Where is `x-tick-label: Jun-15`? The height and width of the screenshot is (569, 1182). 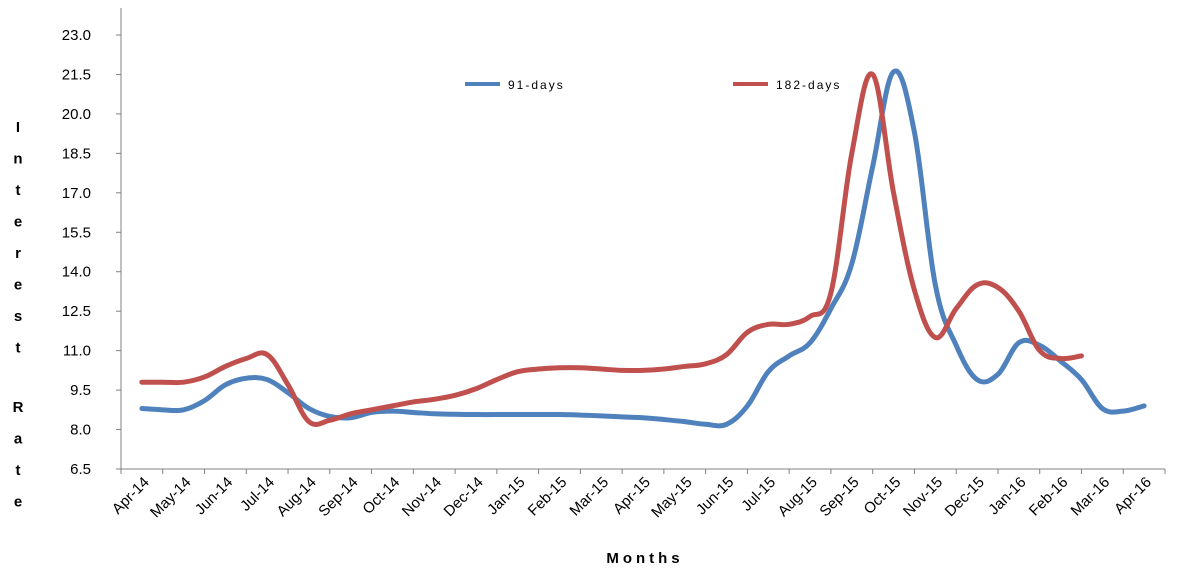
x-tick-label: Jun-15 is located at coordinates (715, 496).